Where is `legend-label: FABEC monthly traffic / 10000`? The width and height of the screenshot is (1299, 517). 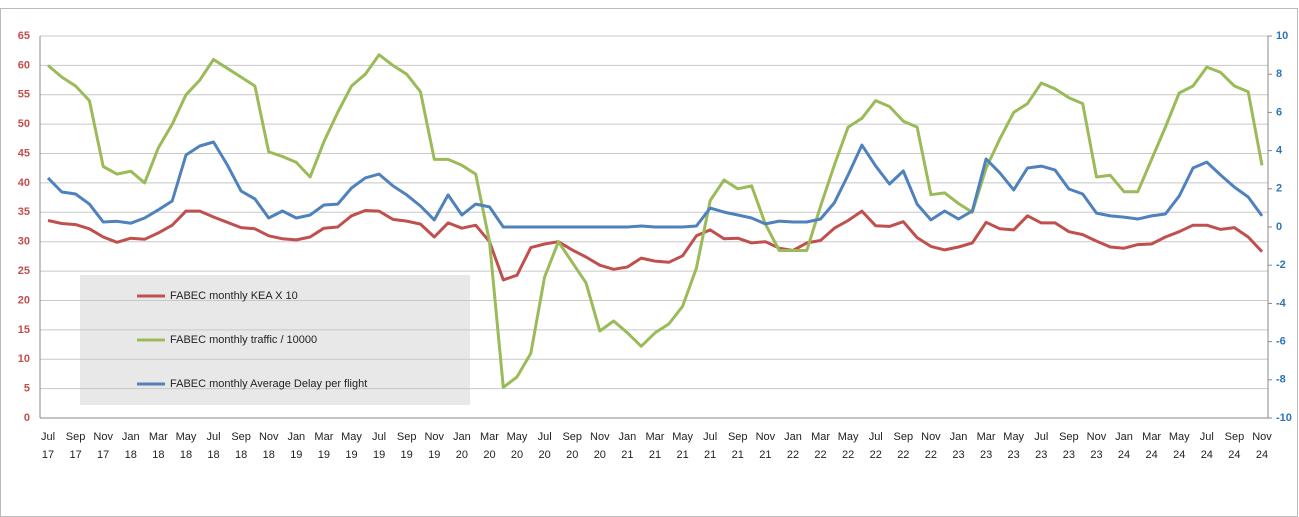
legend-label: FABEC monthly traffic / 10000 is located at coordinates (243, 340).